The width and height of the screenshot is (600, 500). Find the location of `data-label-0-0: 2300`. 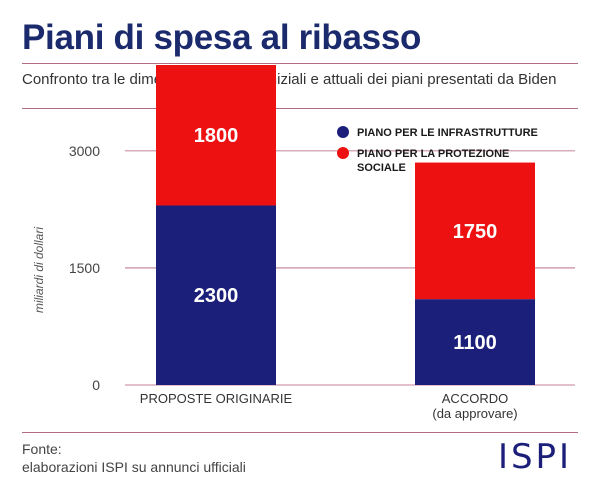

data-label-0-0: 2300 is located at coordinates (216, 296).